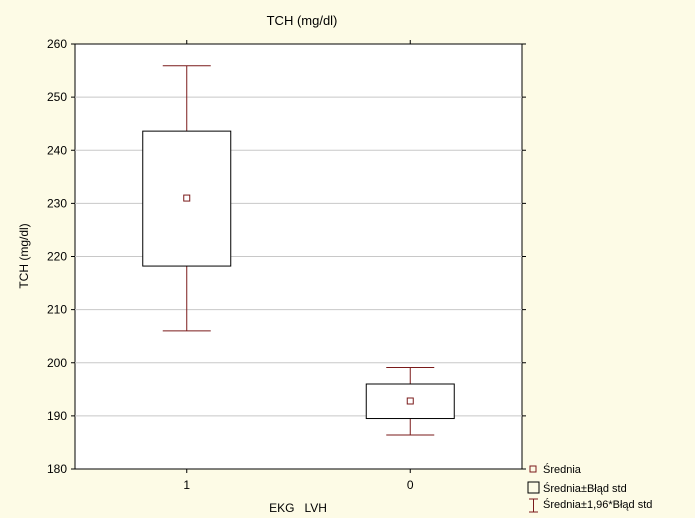 This screenshot has width=695, height=518. What do you see at coordinates (562, 469) in the screenshot?
I see `legend-label-mean: Średnia` at bounding box center [562, 469].